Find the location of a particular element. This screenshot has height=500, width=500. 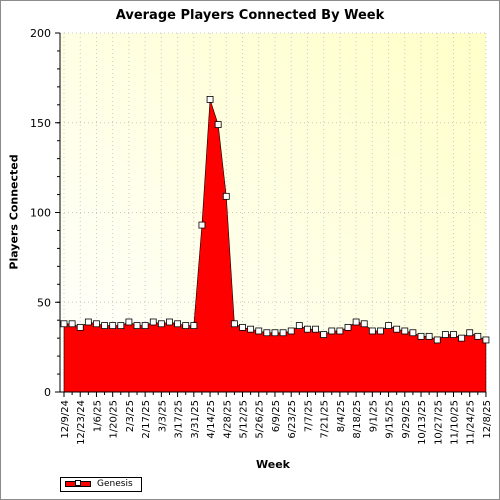

x-tick-label: 4/28/25 is located at coordinates (227, 419).